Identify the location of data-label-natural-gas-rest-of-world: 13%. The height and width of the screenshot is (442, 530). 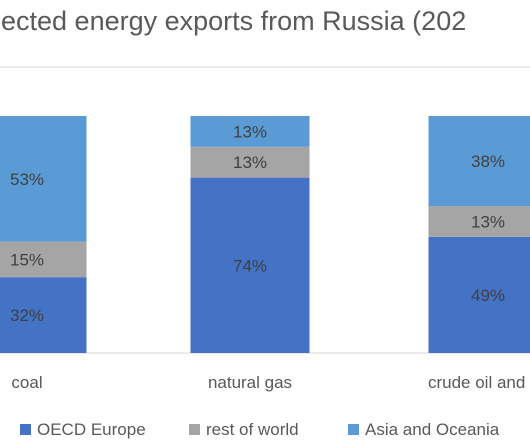
(250, 162).